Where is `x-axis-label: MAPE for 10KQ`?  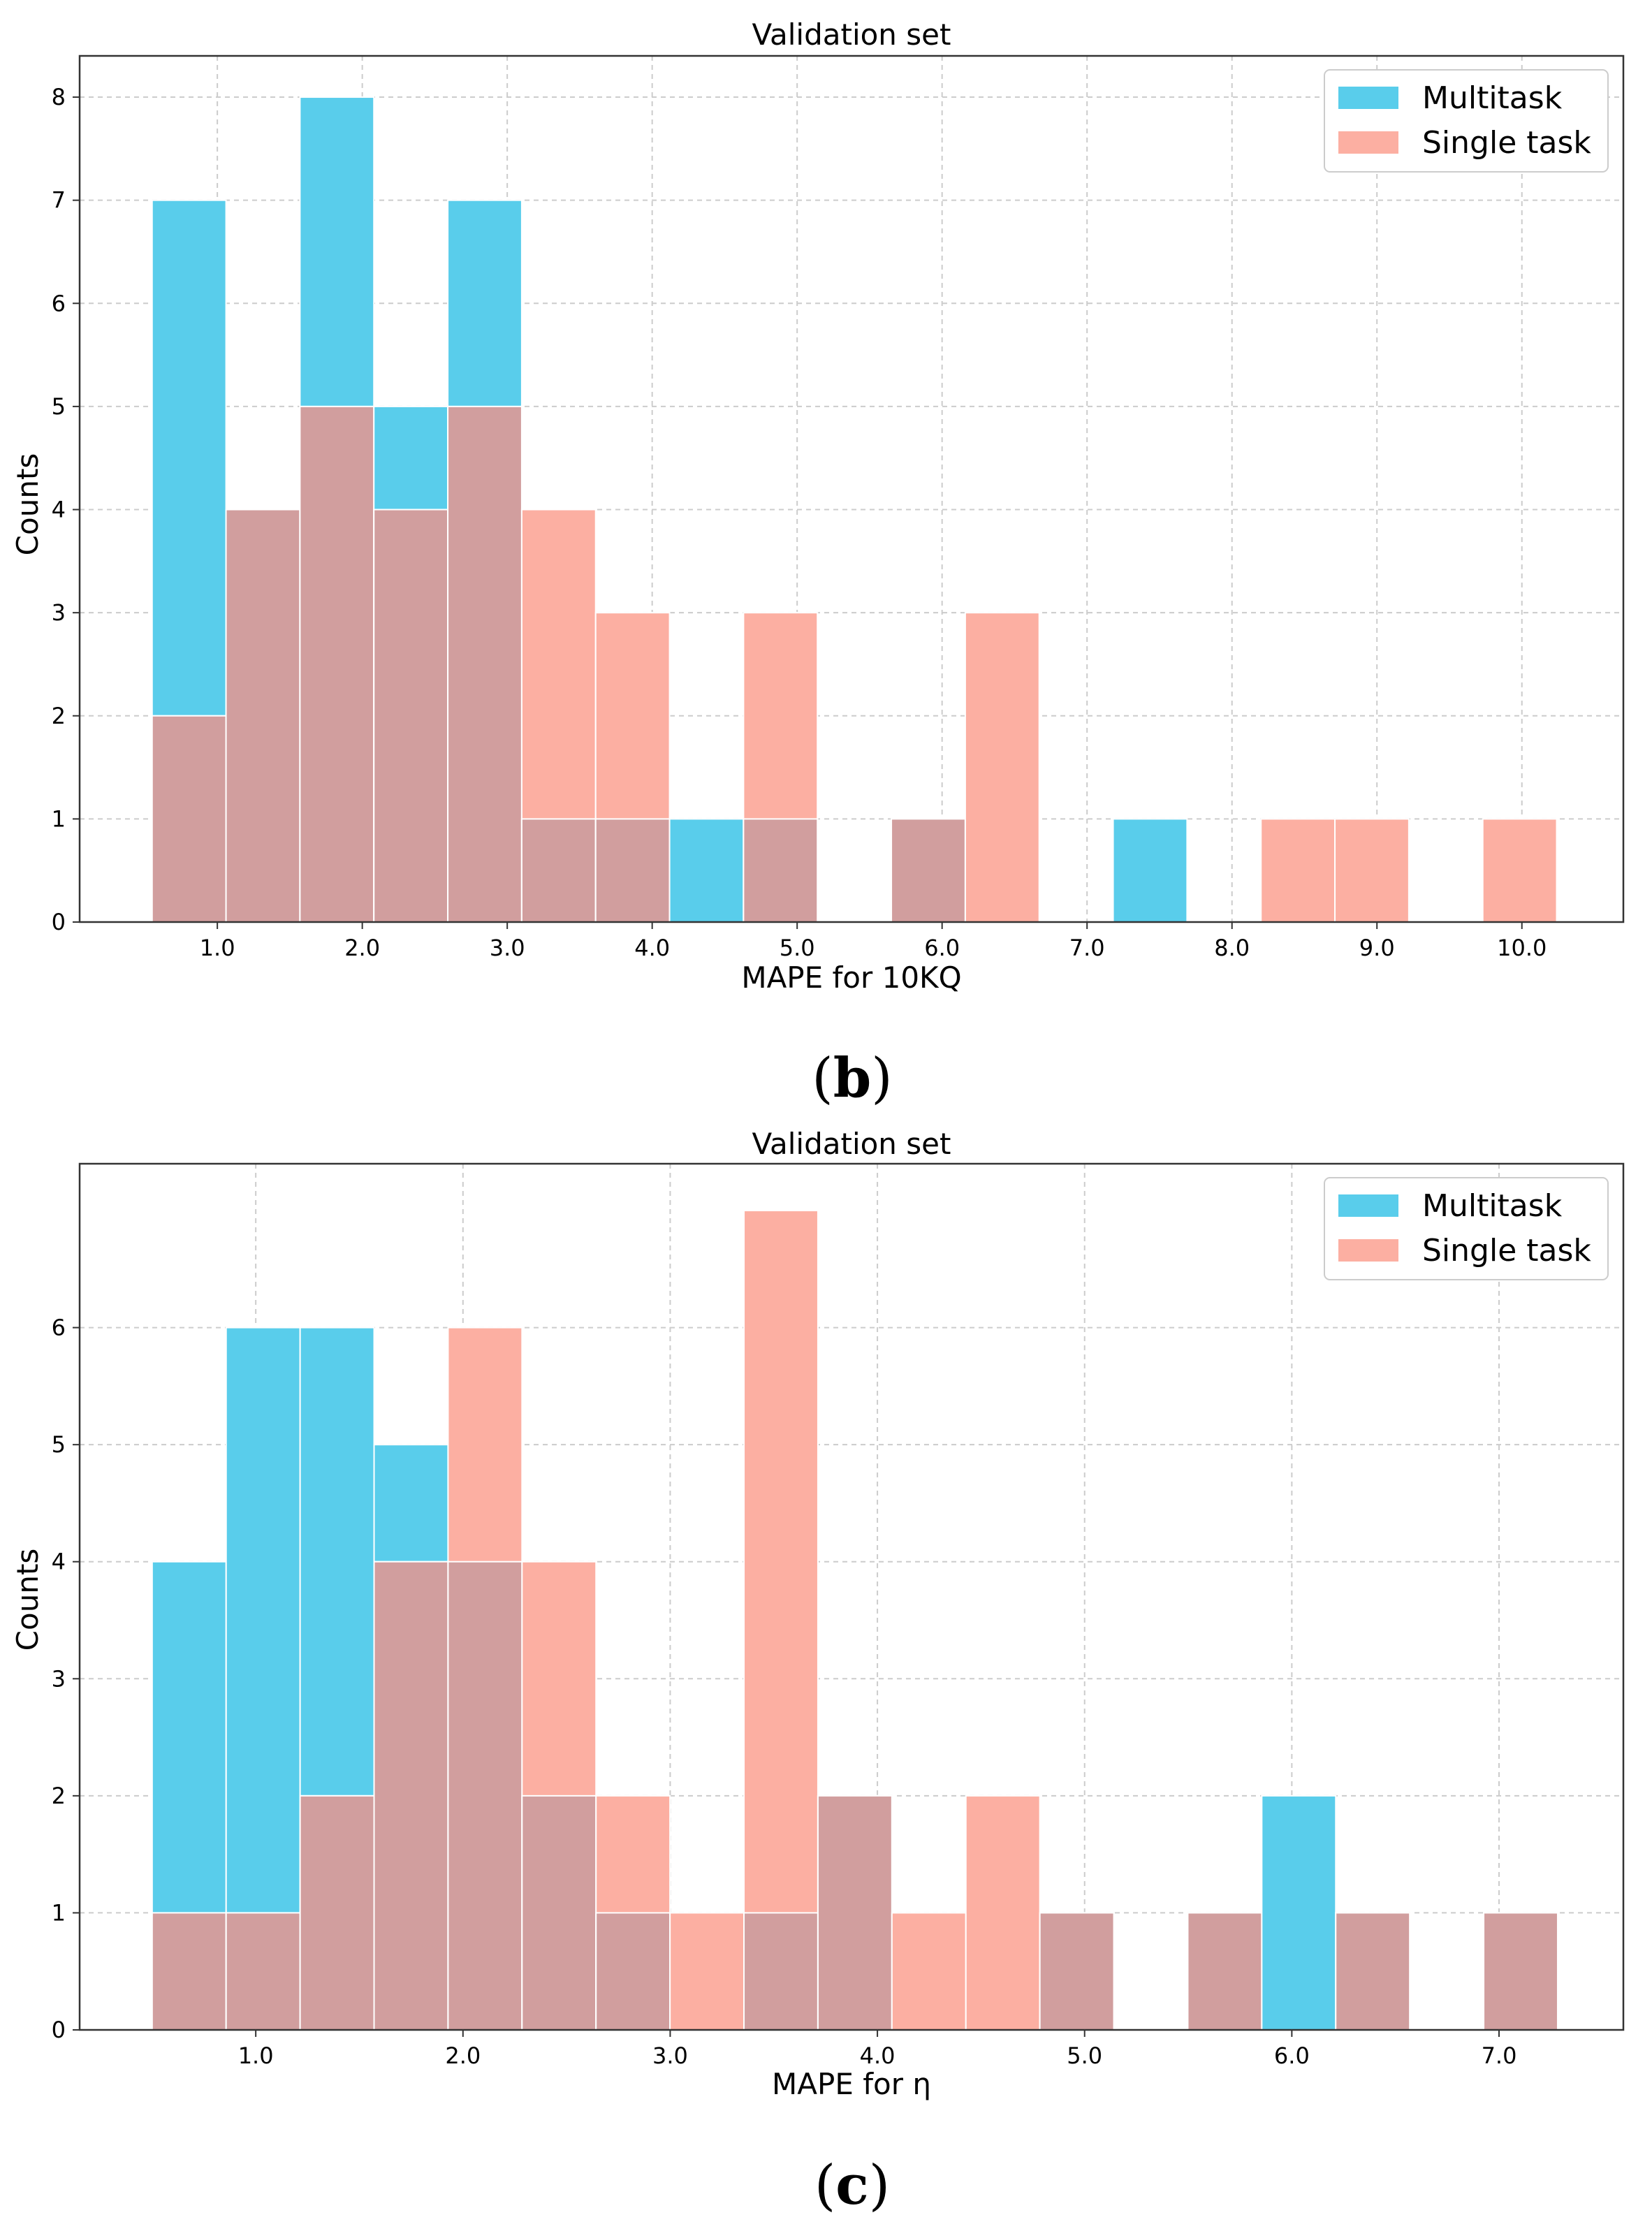
x-axis-label: MAPE for 10KQ is located at coordinates (851, 978).